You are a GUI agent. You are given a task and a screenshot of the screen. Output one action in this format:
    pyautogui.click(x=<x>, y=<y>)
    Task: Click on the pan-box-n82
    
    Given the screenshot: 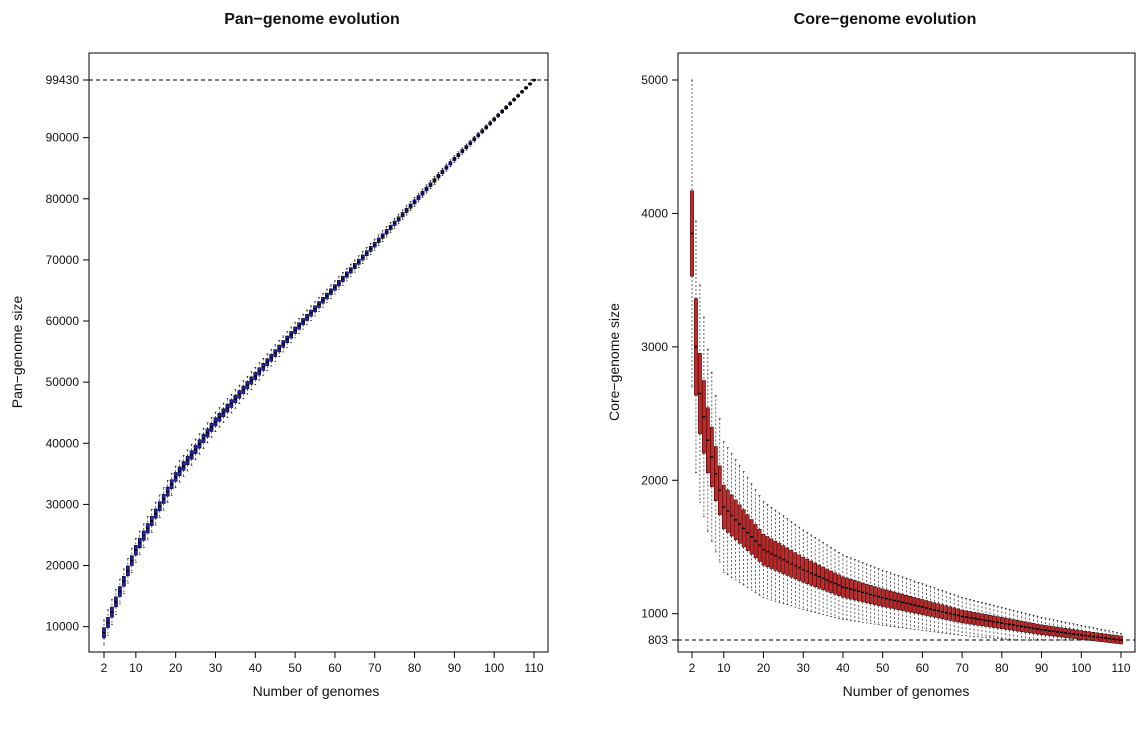 What is the action you would take?
    pyautogui.click(x=422, y=193)
    